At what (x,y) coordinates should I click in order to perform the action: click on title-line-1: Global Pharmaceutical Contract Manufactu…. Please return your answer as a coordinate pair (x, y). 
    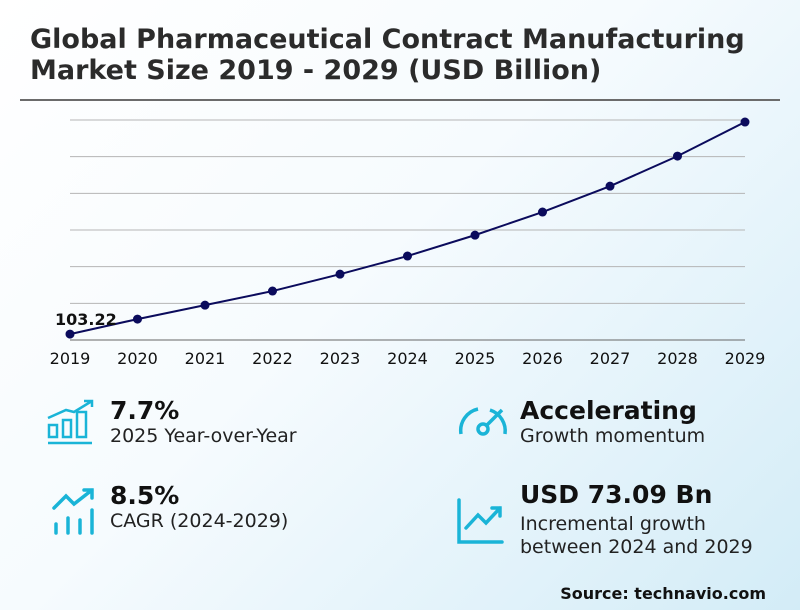
    Looking at the image, I should click on (387, 39).